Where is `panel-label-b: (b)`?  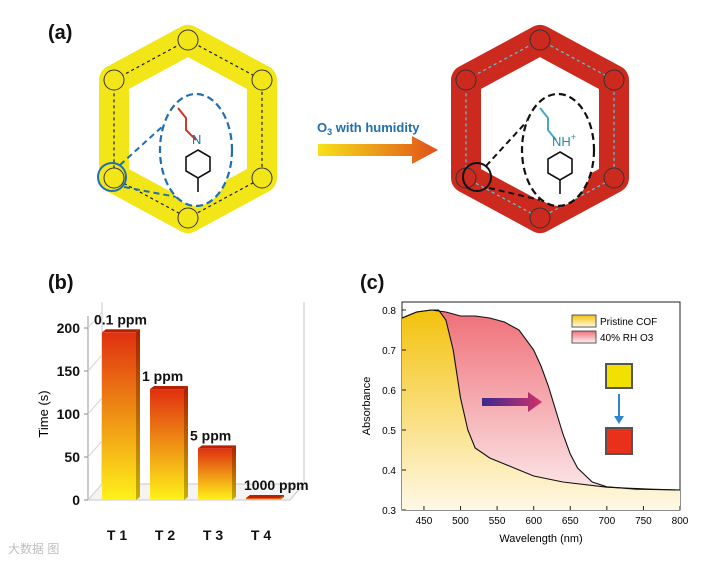 panel-label-b: (b) is located at coordinates (61, 283).